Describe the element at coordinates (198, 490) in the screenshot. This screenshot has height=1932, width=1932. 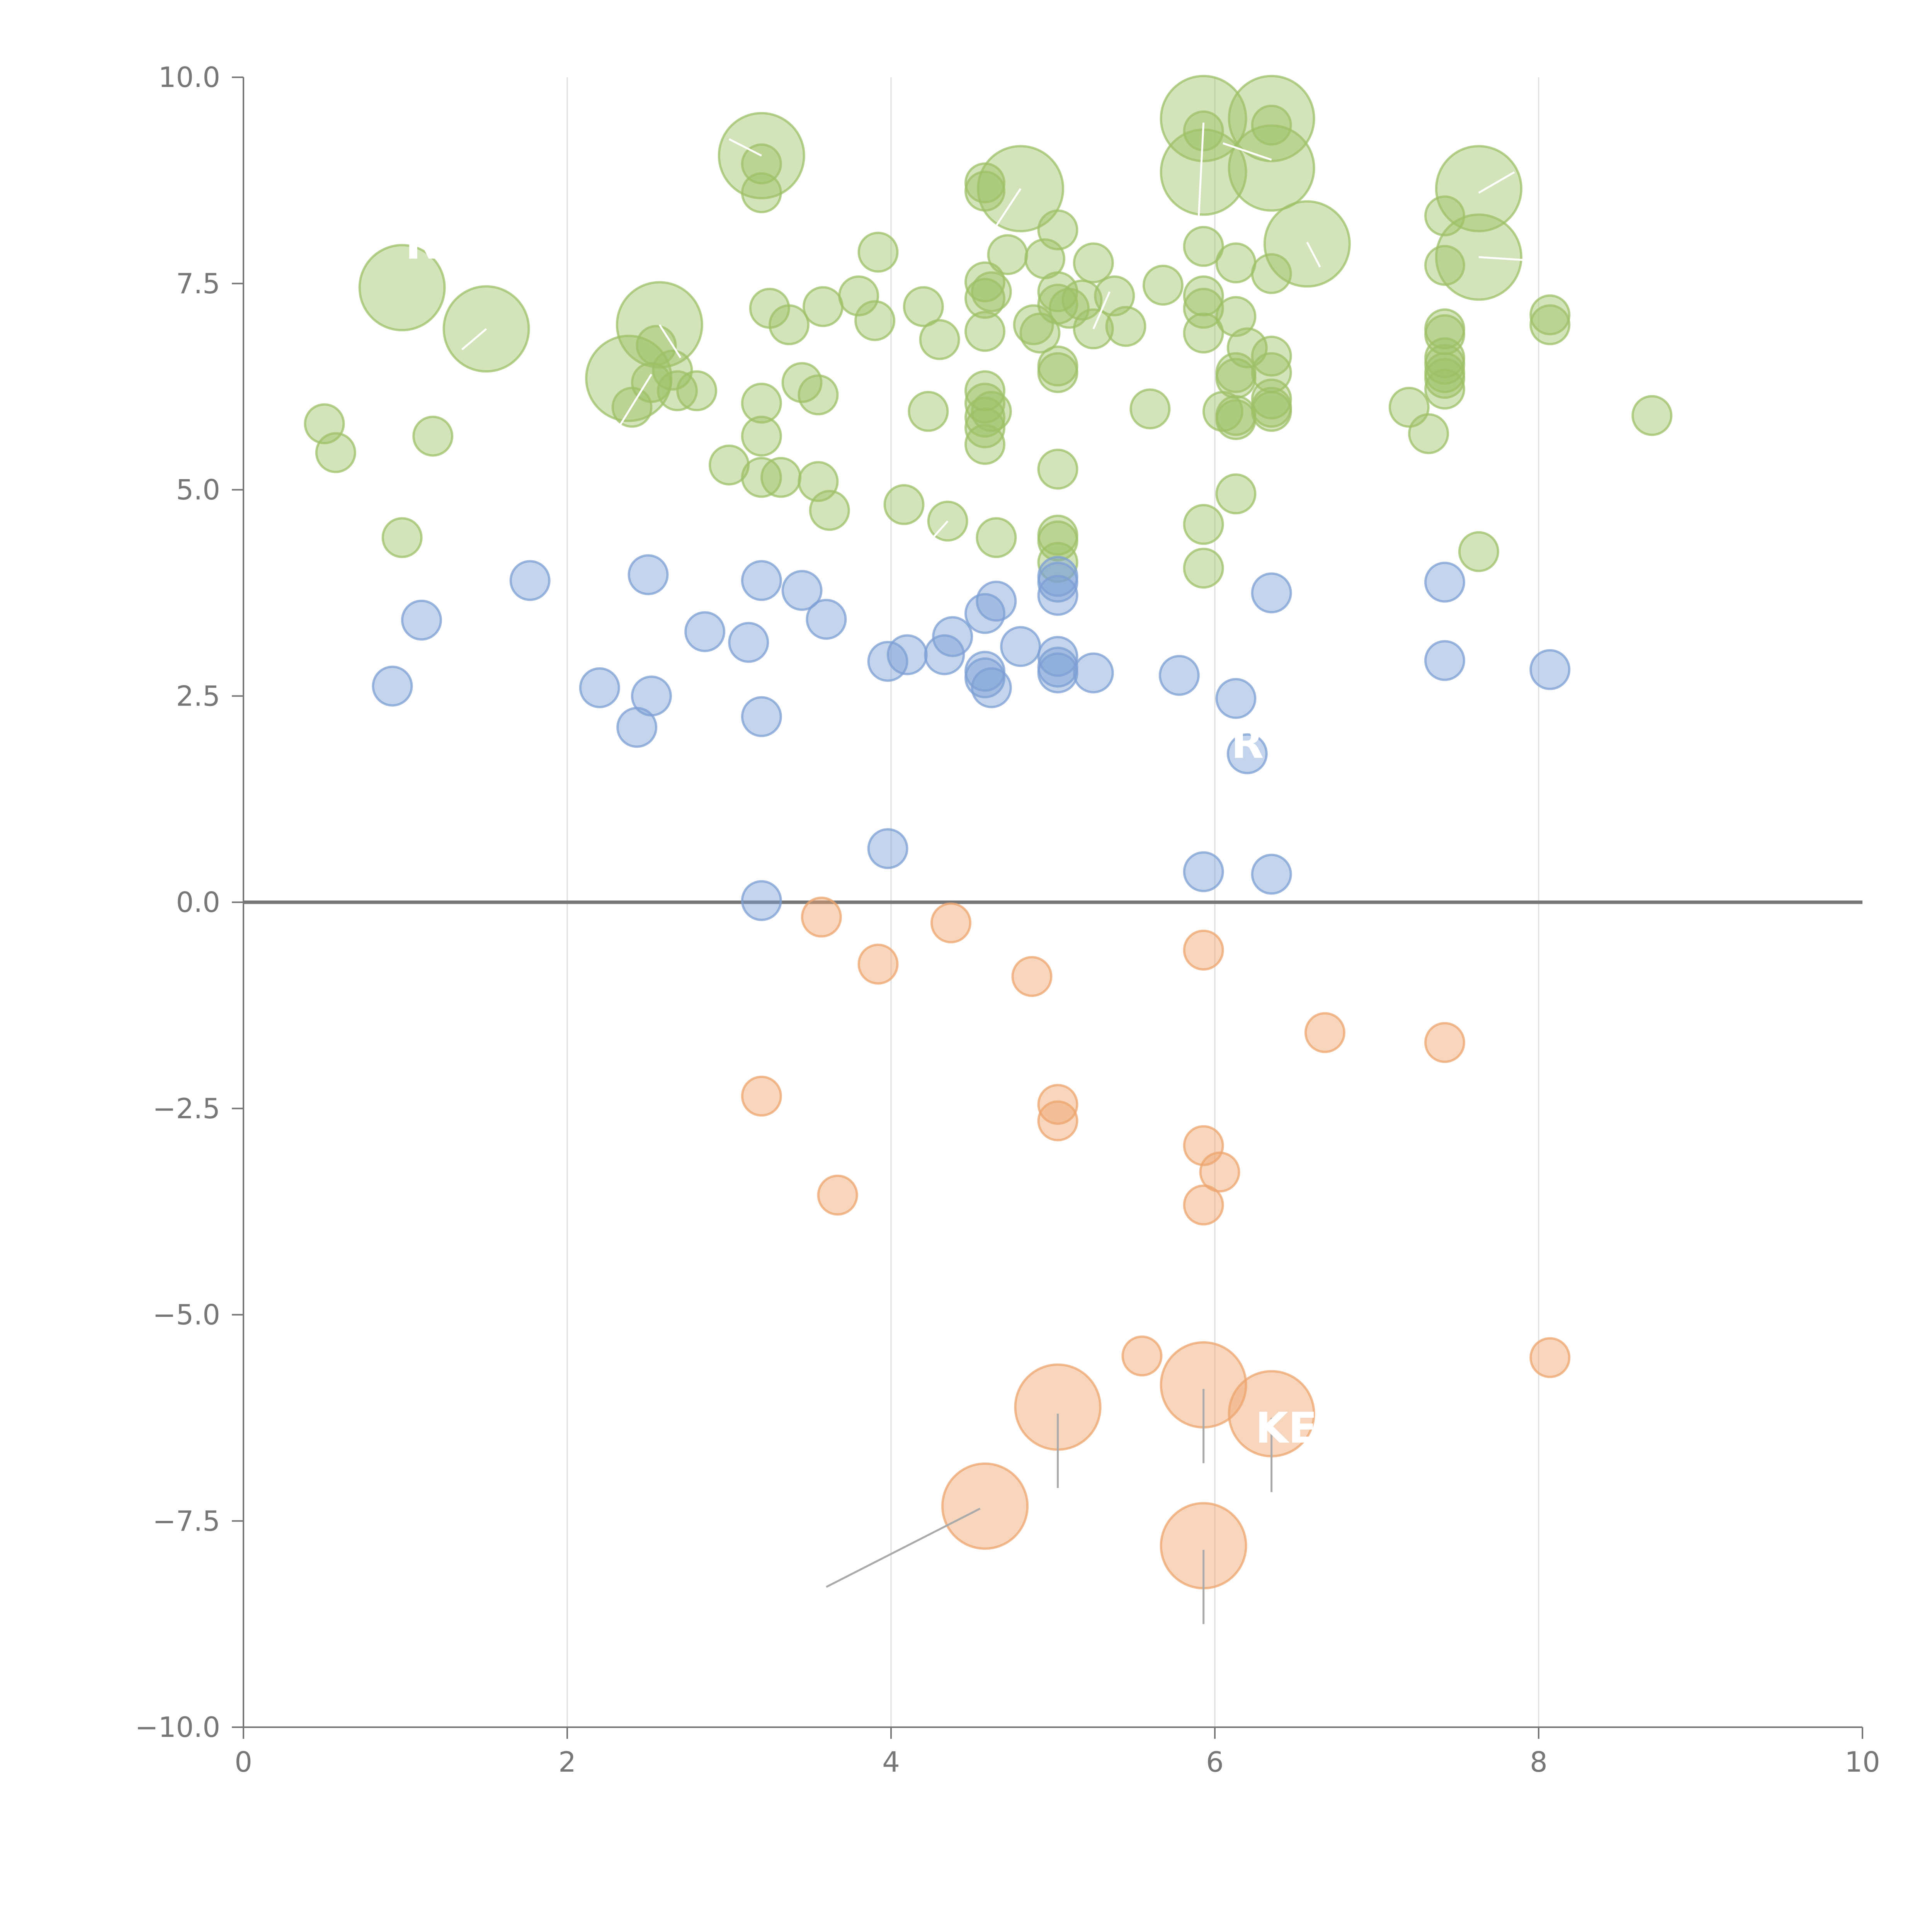
I see `y-tick-label: 5.0` at that location.